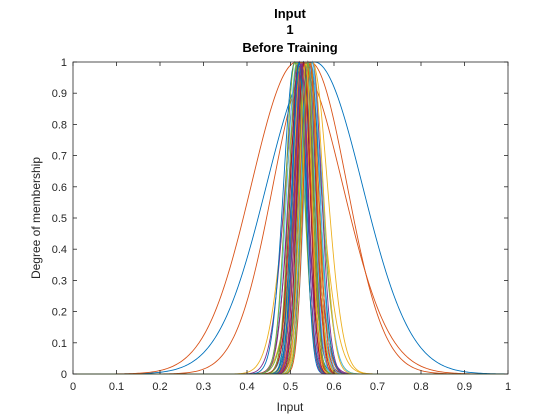 This screenshot has width=560, height=420. What do you see at coordinates (203, 387) in the screenshot?
I see `x-tick-label-3: 0.3` at bounding box center [203, 387].